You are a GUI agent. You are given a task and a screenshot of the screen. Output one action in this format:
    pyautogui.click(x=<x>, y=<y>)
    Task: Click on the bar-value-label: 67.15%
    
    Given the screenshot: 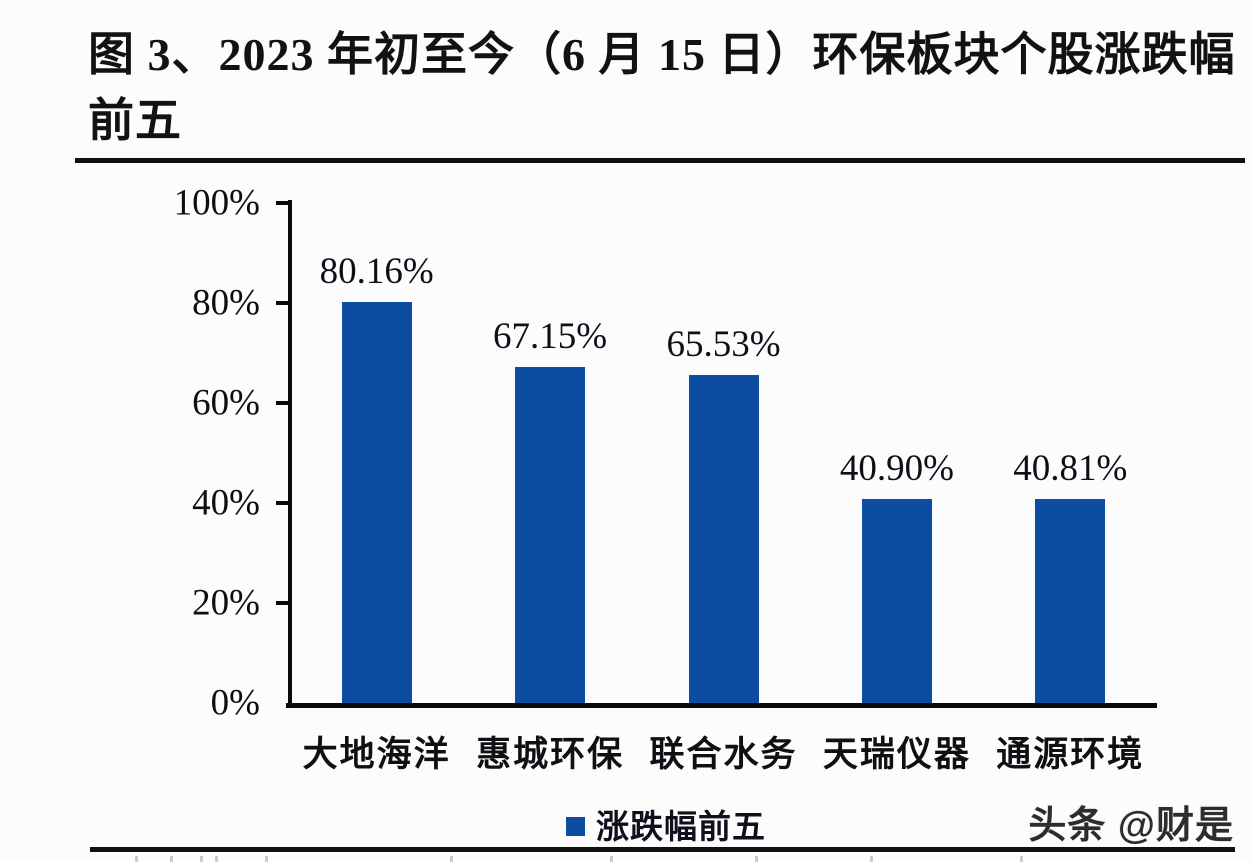 What is the action you would take?
    pyautogui.click(x=550, y=337)
    